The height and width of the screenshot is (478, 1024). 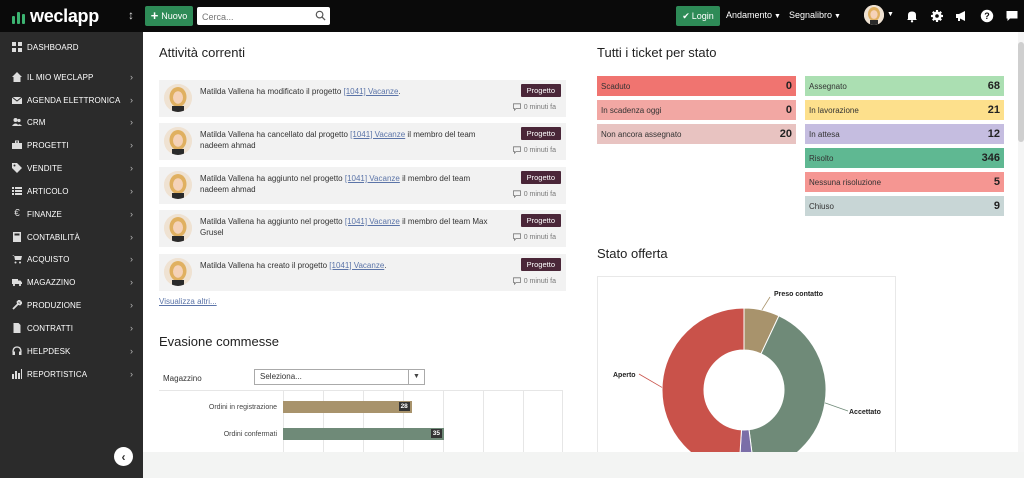 What do you see at coordinates (696, 86) in the screenshot?
I see `ticket-status-row: Scaduto 0` at bounding box center [696, 86].